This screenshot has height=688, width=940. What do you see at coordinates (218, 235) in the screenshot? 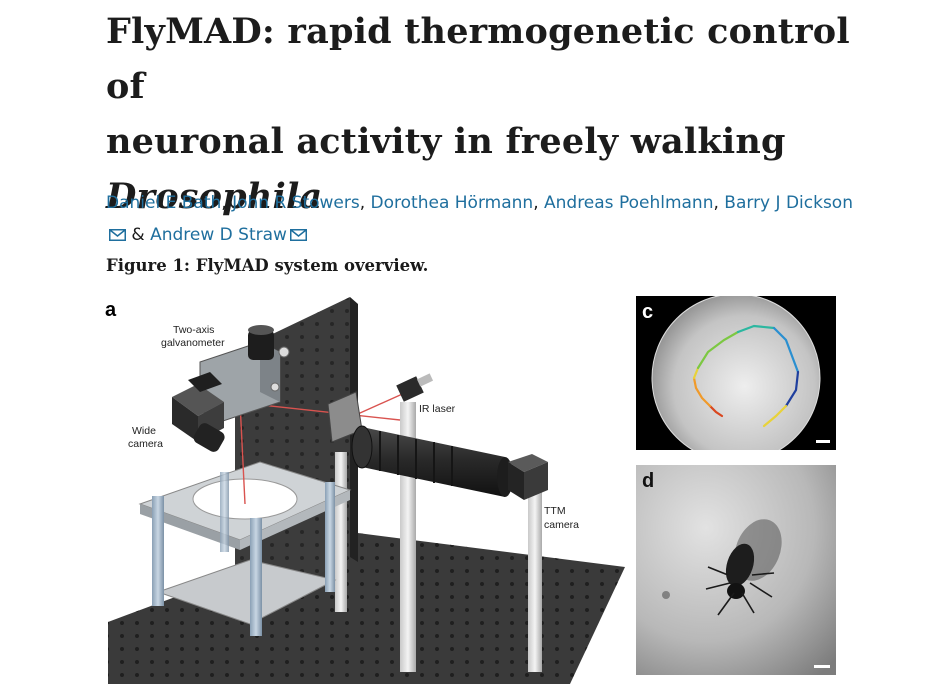
I see `author-link: Andrew D Straw` at bounding box center [218, 235].